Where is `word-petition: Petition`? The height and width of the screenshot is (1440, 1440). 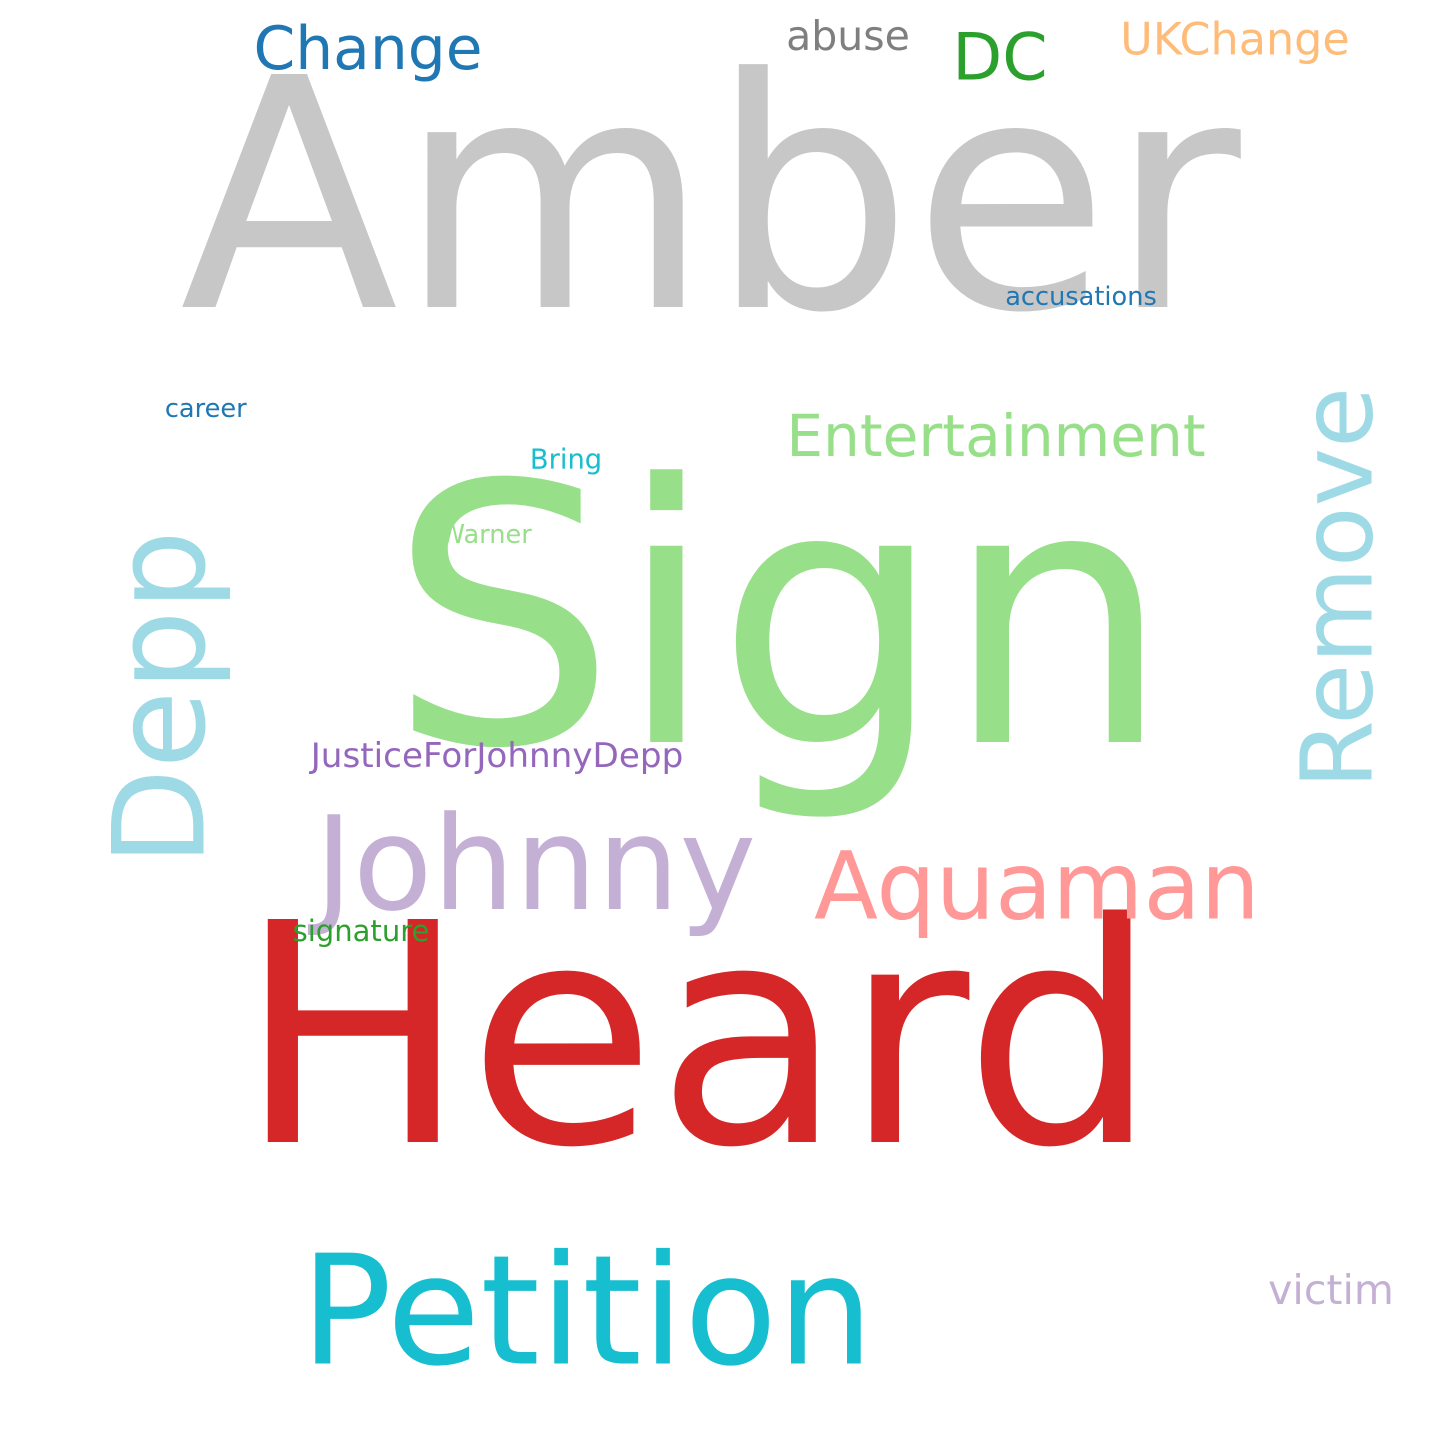 word-petition: Petition is located at coordinates (586, 1311).